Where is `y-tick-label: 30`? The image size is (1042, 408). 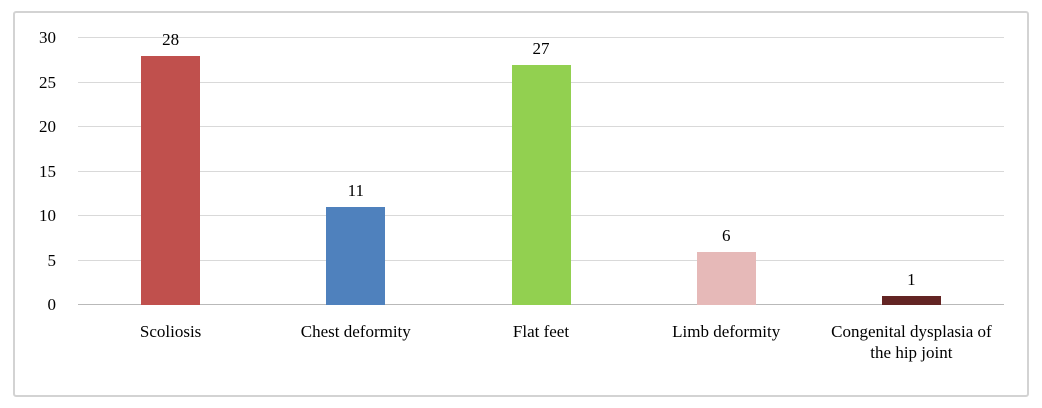
y-tick-label: 30 is located at coordinates (47, 37).